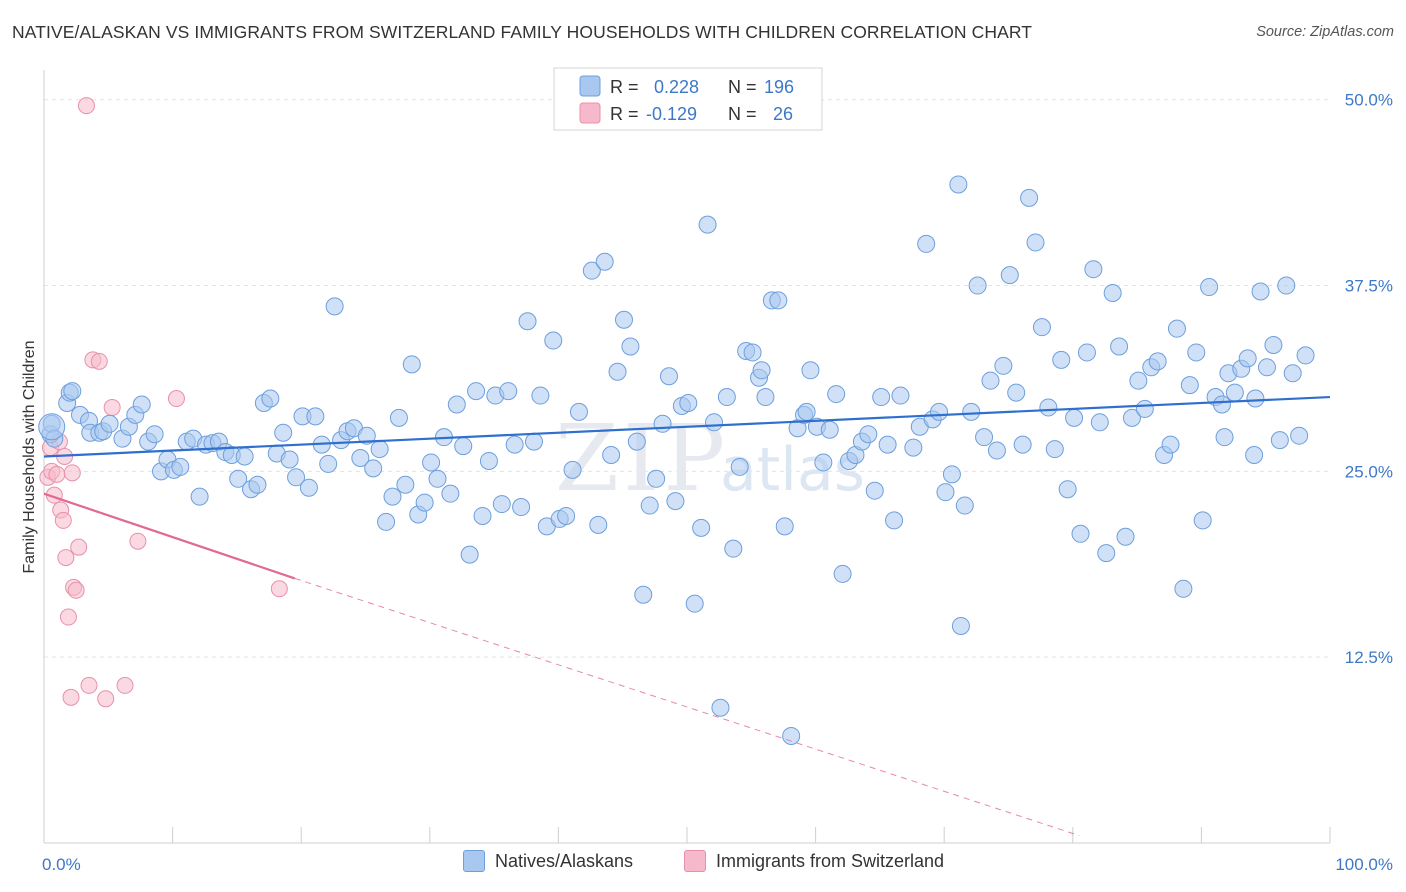 Image resolution: width=1406 pixels, height=892 pixels. What do you see at coordinates (814, 861) in the screenshot?
I see `bottom-legend-item-immigrants: Immigrants from Switzerland` at bounding box center [814, 861].